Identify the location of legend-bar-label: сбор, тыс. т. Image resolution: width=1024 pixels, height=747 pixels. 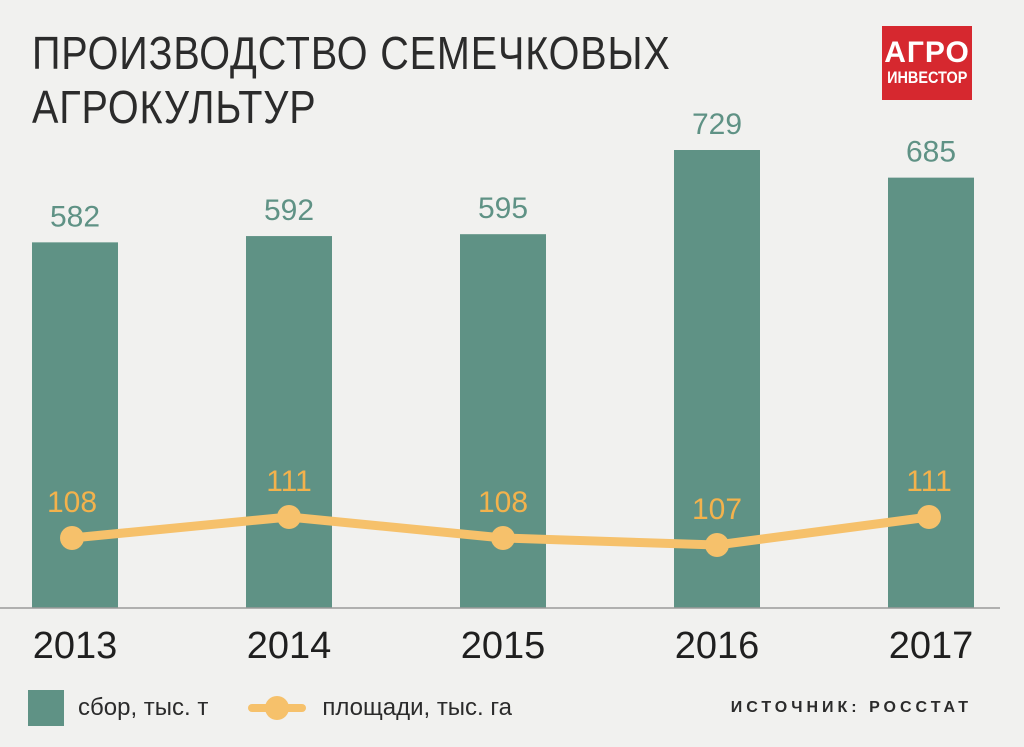
(143, 707).